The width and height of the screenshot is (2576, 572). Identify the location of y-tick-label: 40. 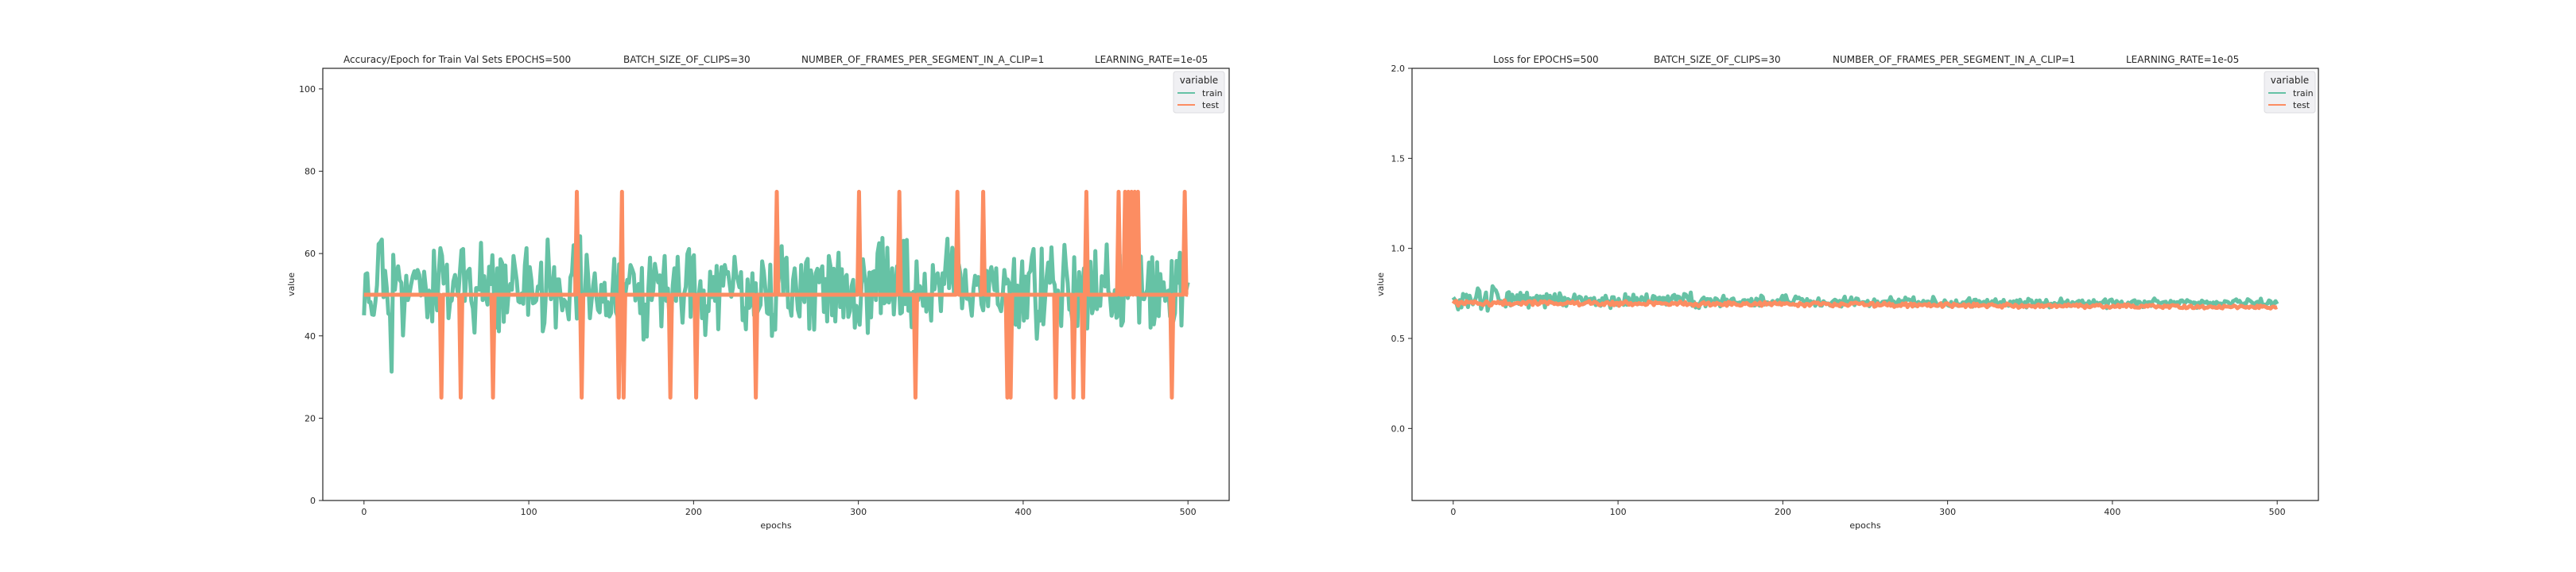
(311, 336).